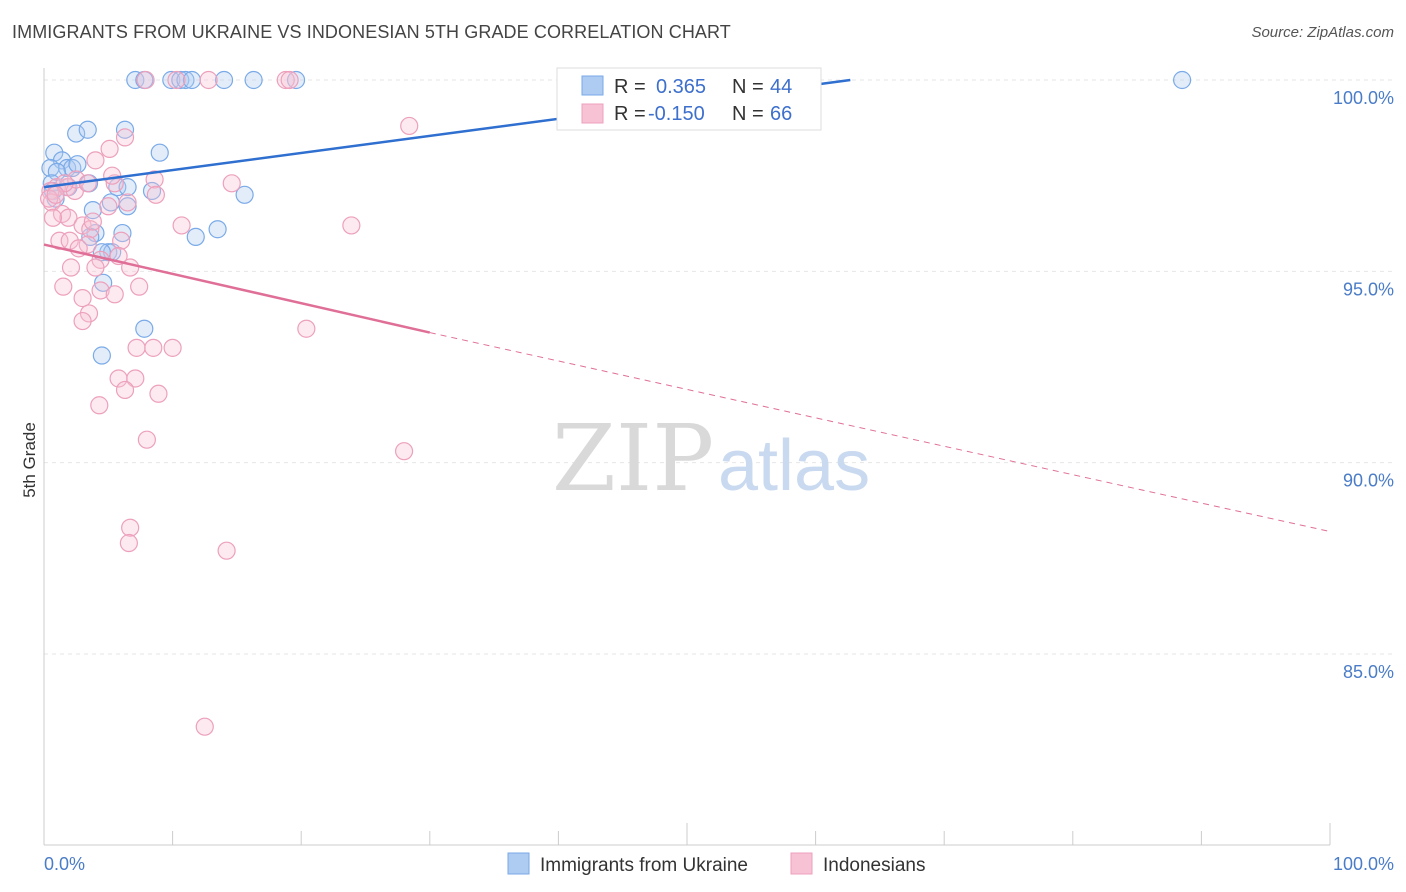 This screenshot has height=892, width=1406. I want to click on legend-n-value-indonesians: 66, so click(781, 114).